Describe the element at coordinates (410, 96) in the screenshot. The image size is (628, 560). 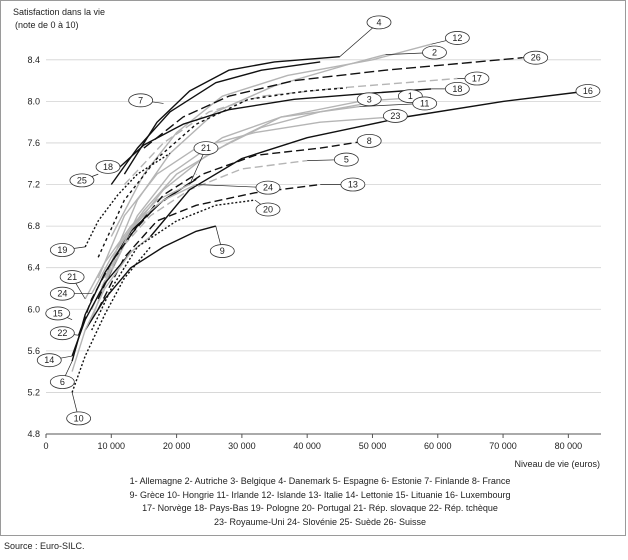
I see `series-label-text: 1` at that location.